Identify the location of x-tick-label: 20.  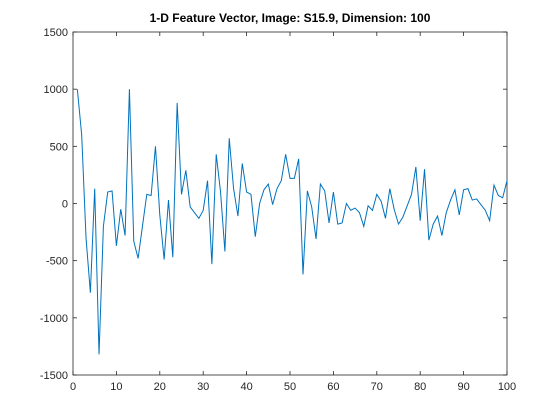
(160, 387).